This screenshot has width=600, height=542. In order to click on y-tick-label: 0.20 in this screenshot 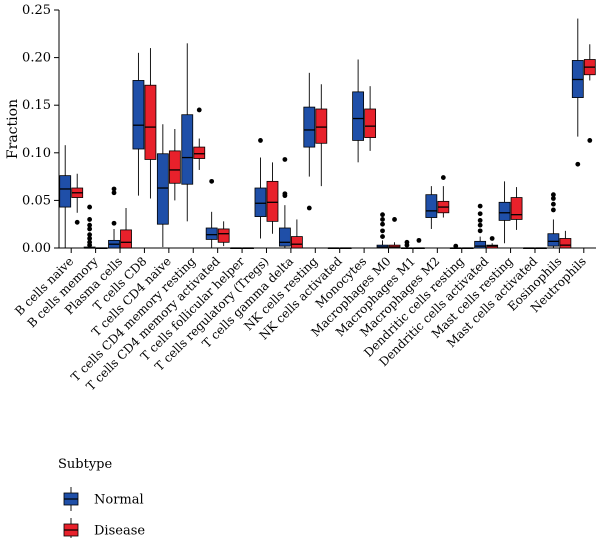, I will do `click(36, 58)`.